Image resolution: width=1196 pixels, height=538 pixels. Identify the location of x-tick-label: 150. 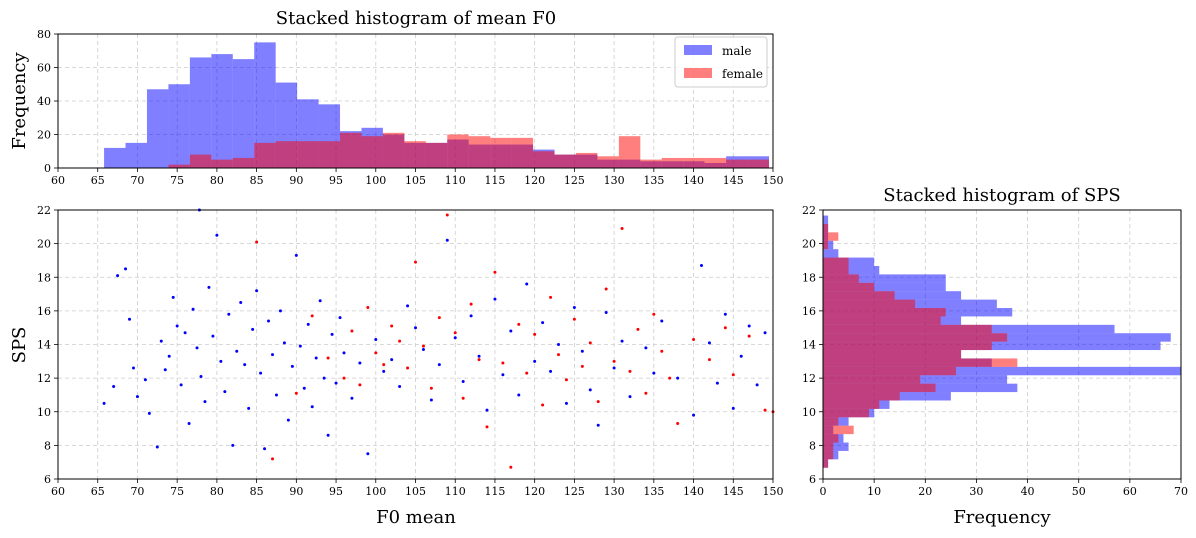
(773, 180).